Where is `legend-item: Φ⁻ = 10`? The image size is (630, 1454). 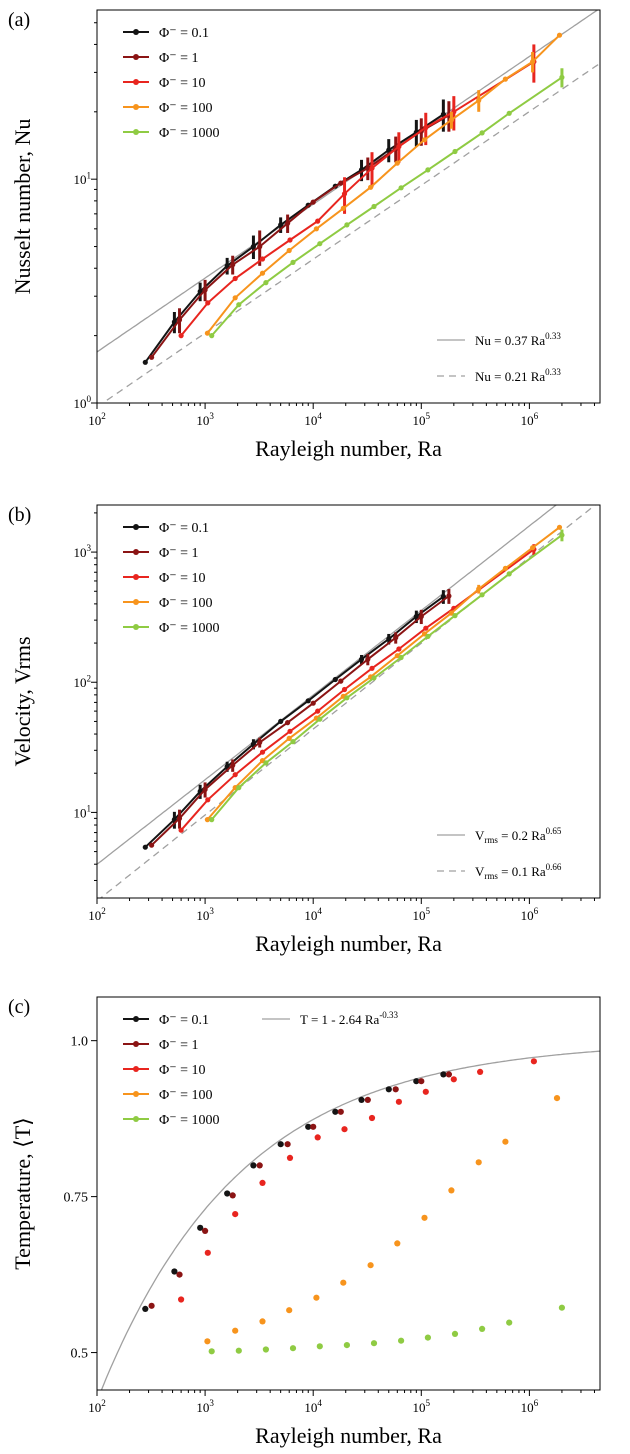 legend-item: Φ⁻ = 10 is located at coordinates (164, 578).